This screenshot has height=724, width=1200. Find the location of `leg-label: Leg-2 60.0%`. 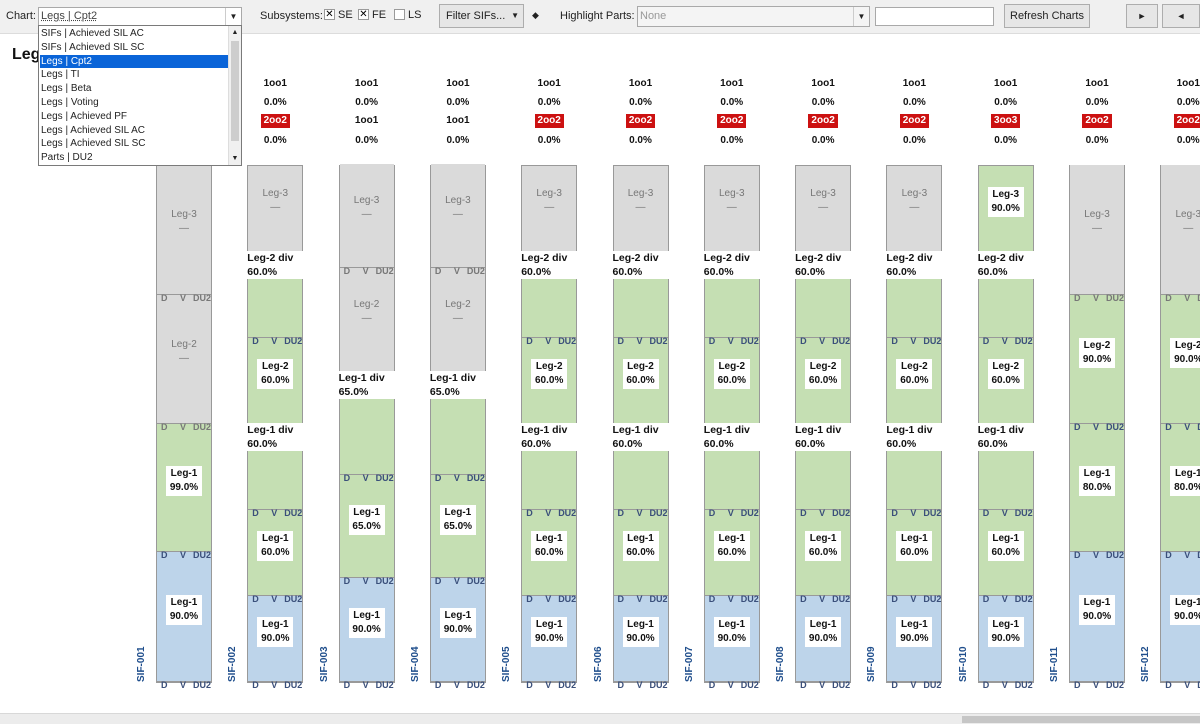

leg-label: Leg-2 60.0% is located at coordinates (731, 374).